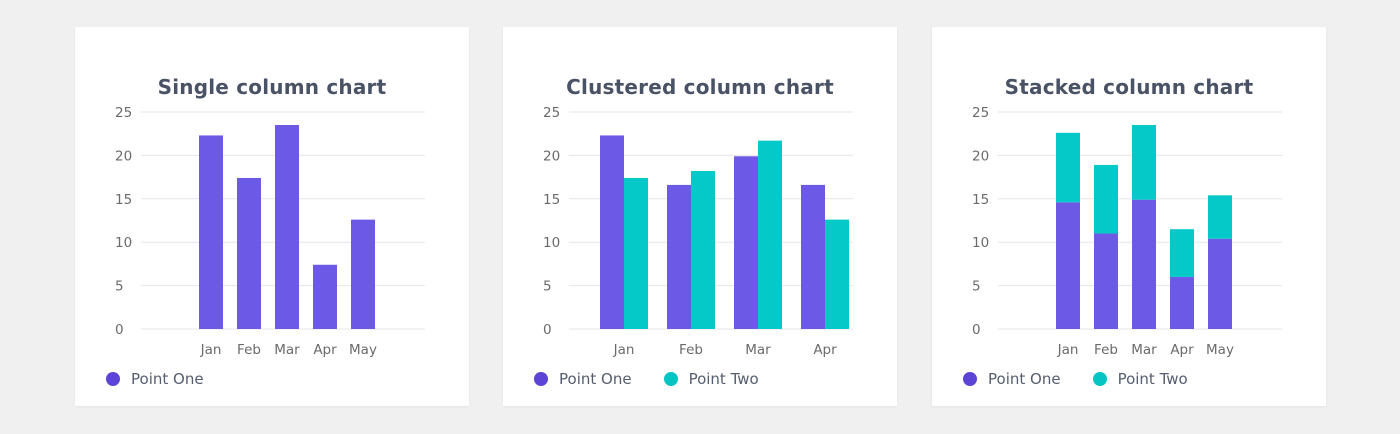 Image resolution: width=1400 pixels, height=434 pixels. Describe the element at coordinates (1129, 87) in the screenshot. I see `chart-title: Stacked column chart` at that location.